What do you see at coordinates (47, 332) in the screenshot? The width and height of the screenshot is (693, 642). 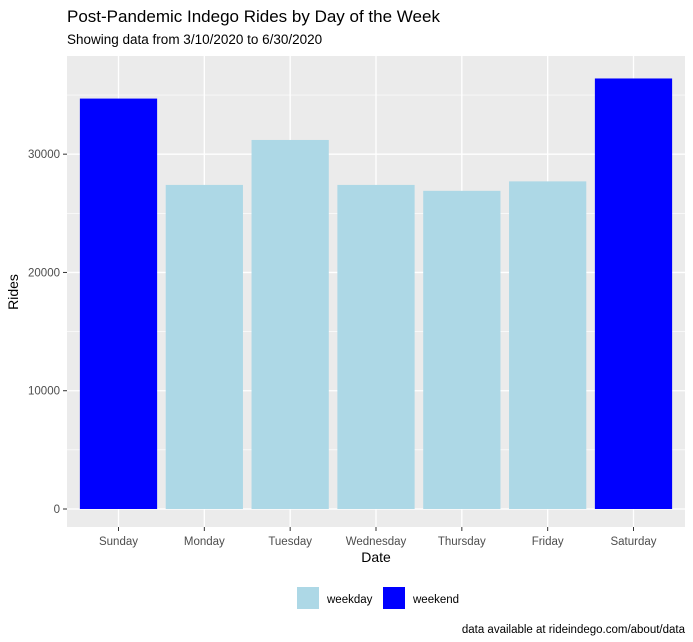 I see `y-axis: 0 10000 20000 30000` at bounding box center [47, 332].